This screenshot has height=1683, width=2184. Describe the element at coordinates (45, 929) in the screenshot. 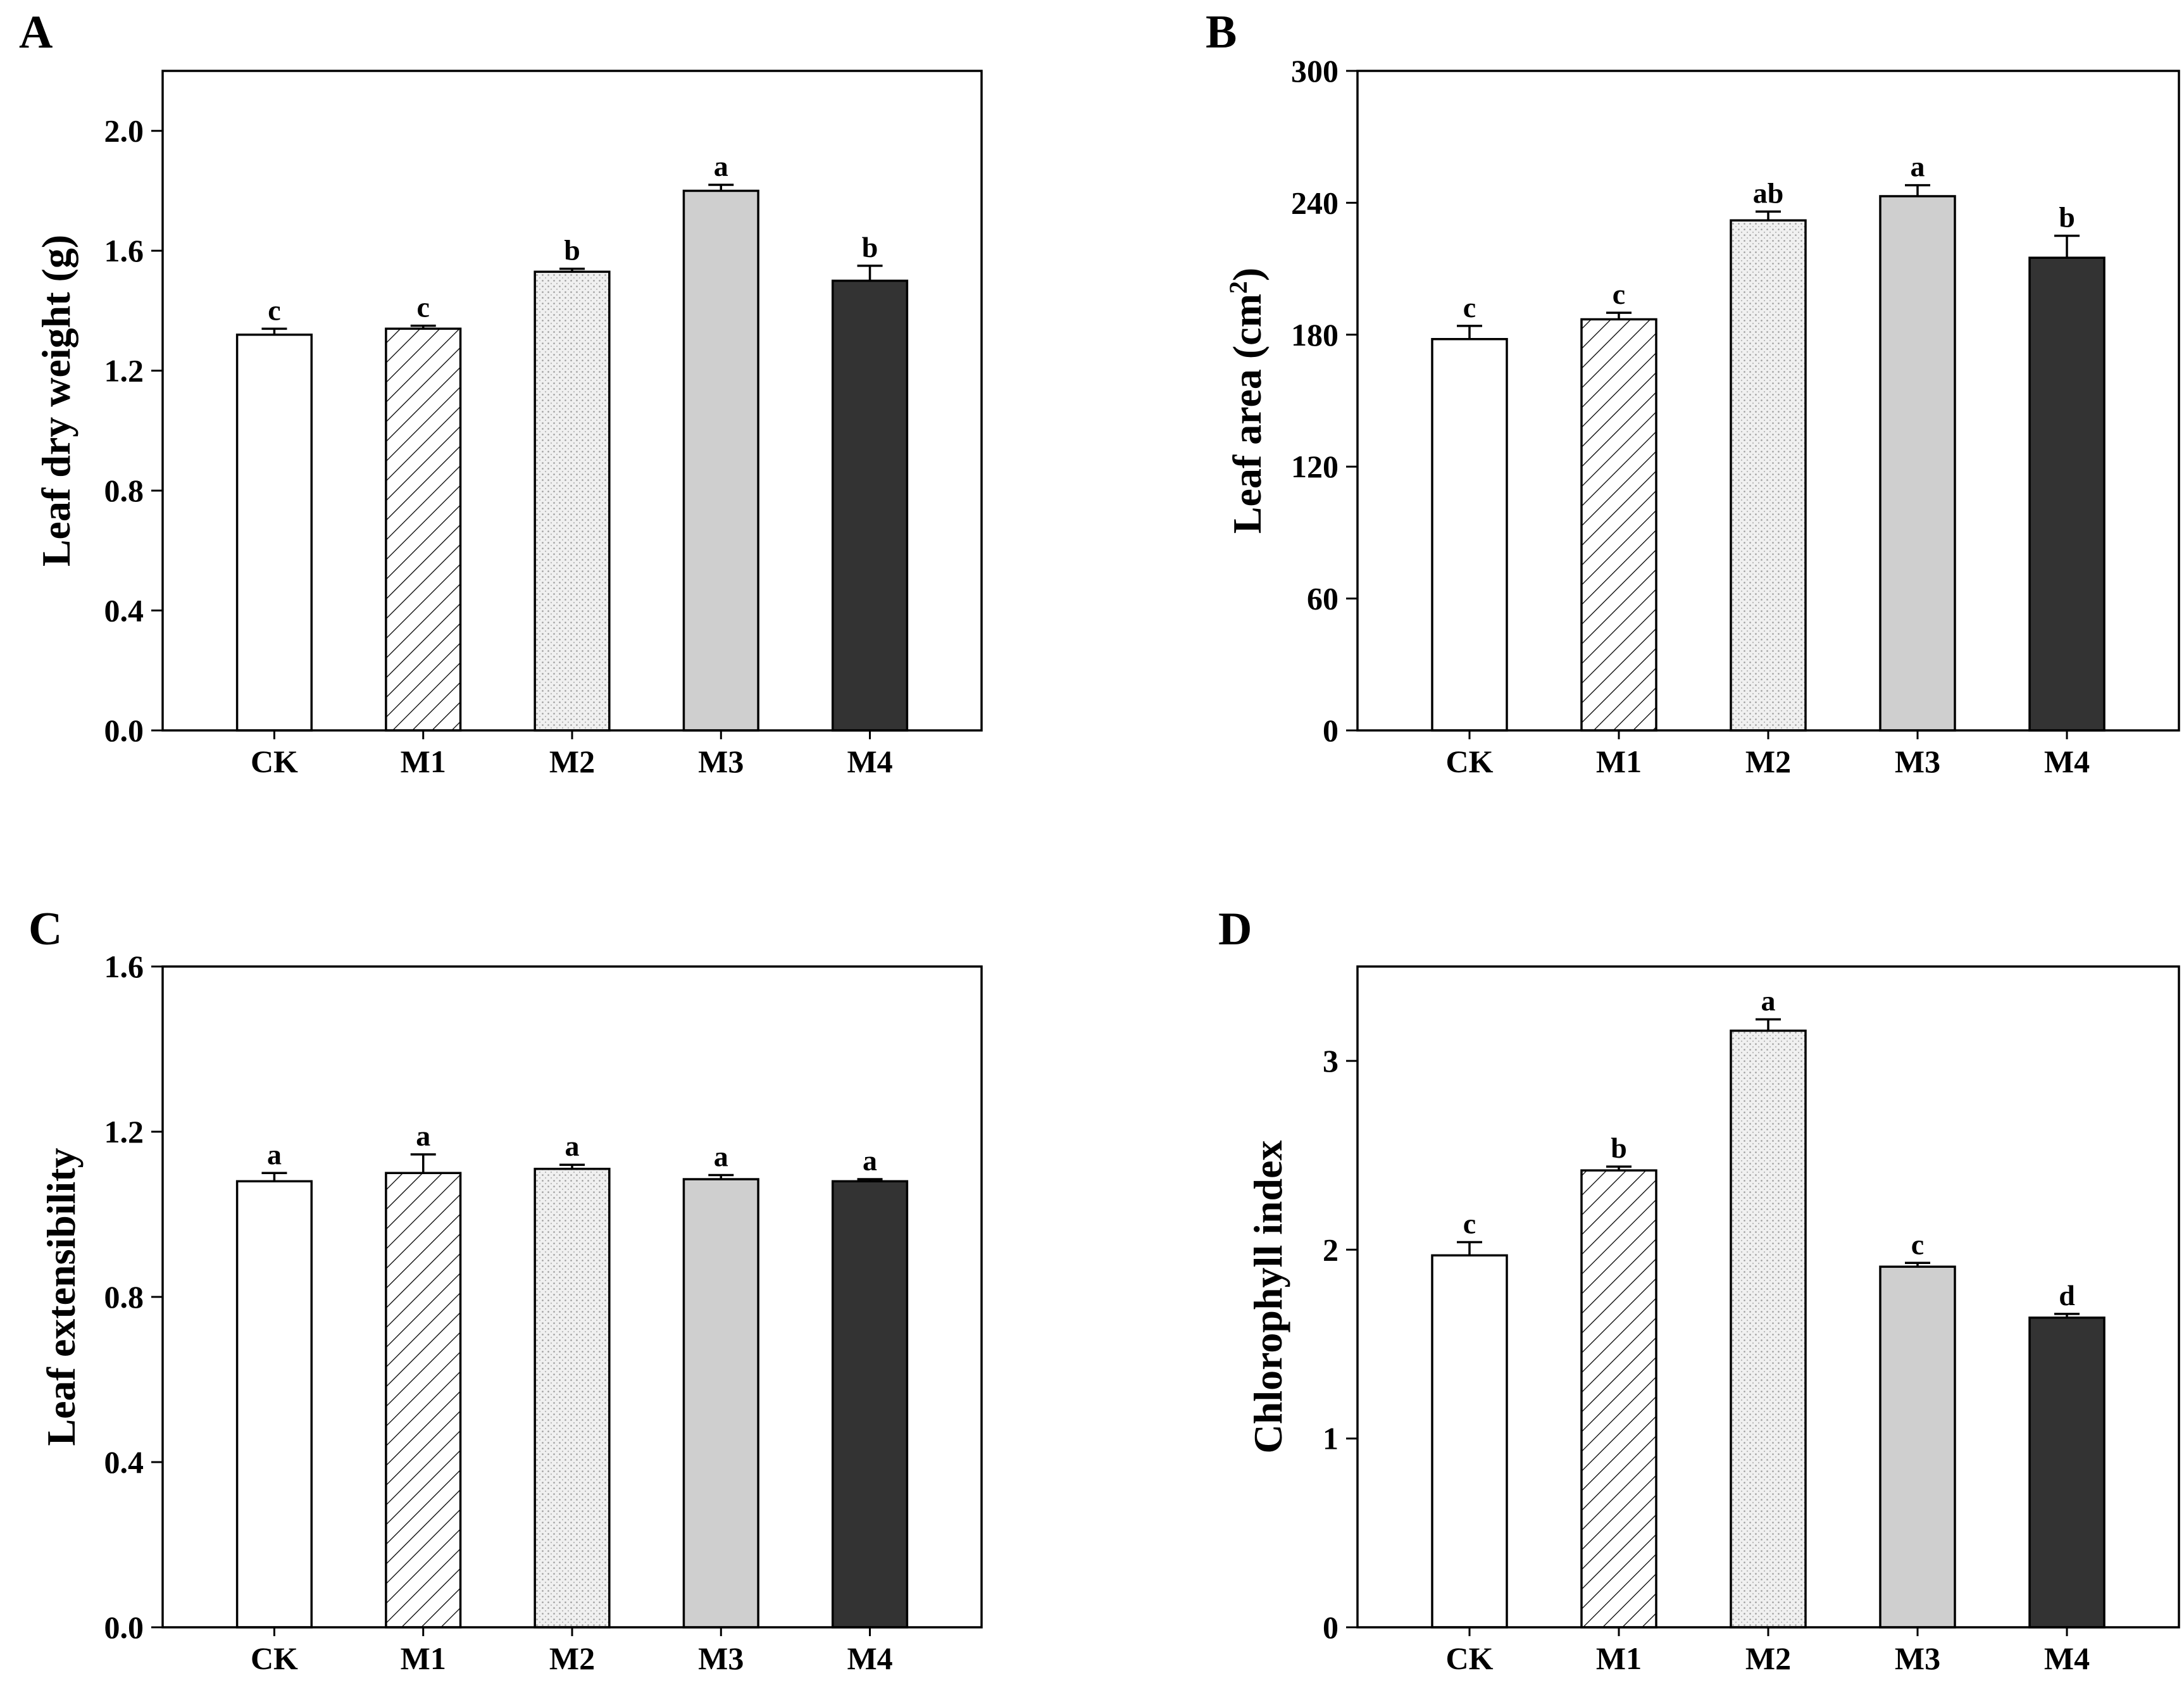

I see `panel-label: C` at that location.